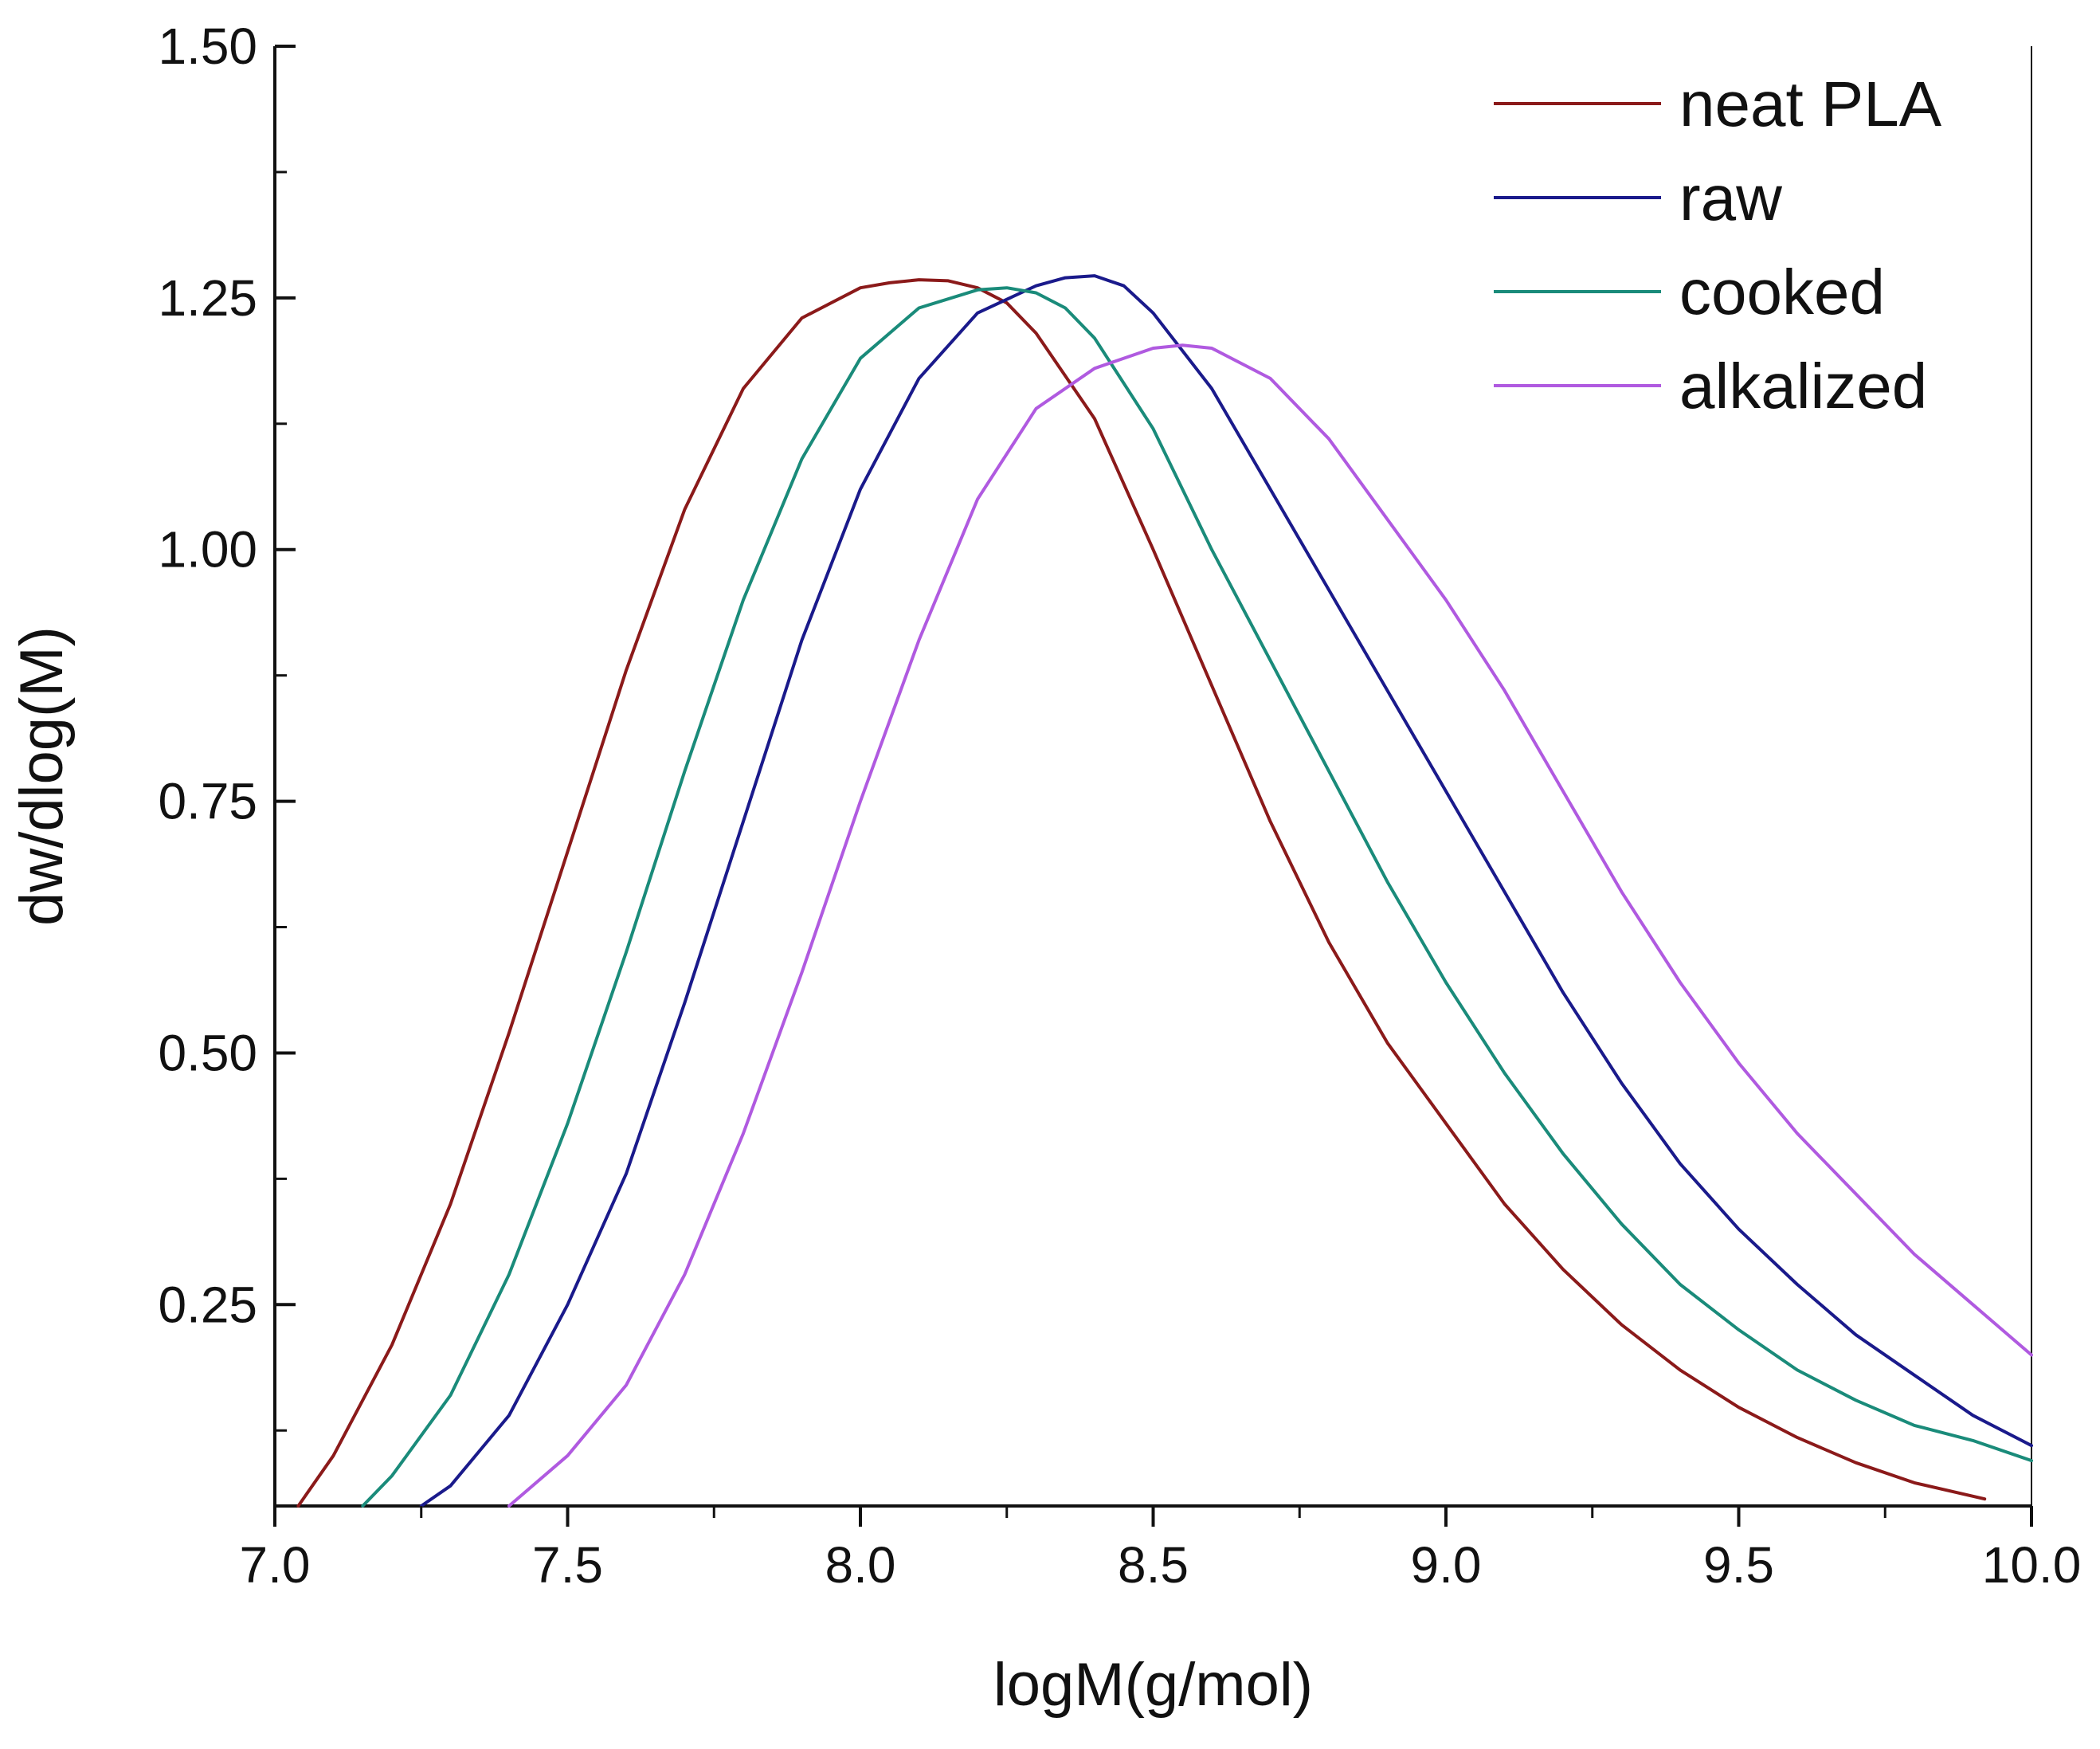  I want to click on y-tick-label: 1.25, so click(207, 298).